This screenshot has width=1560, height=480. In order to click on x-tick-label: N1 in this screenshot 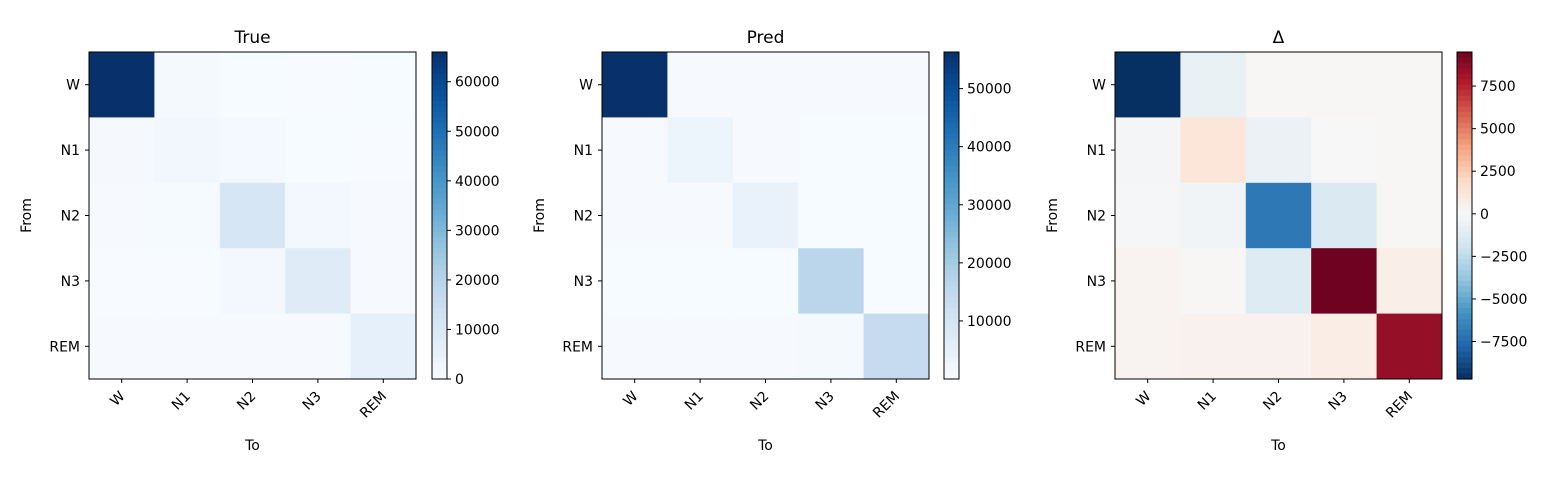, I will do `click(1207, 401)`.